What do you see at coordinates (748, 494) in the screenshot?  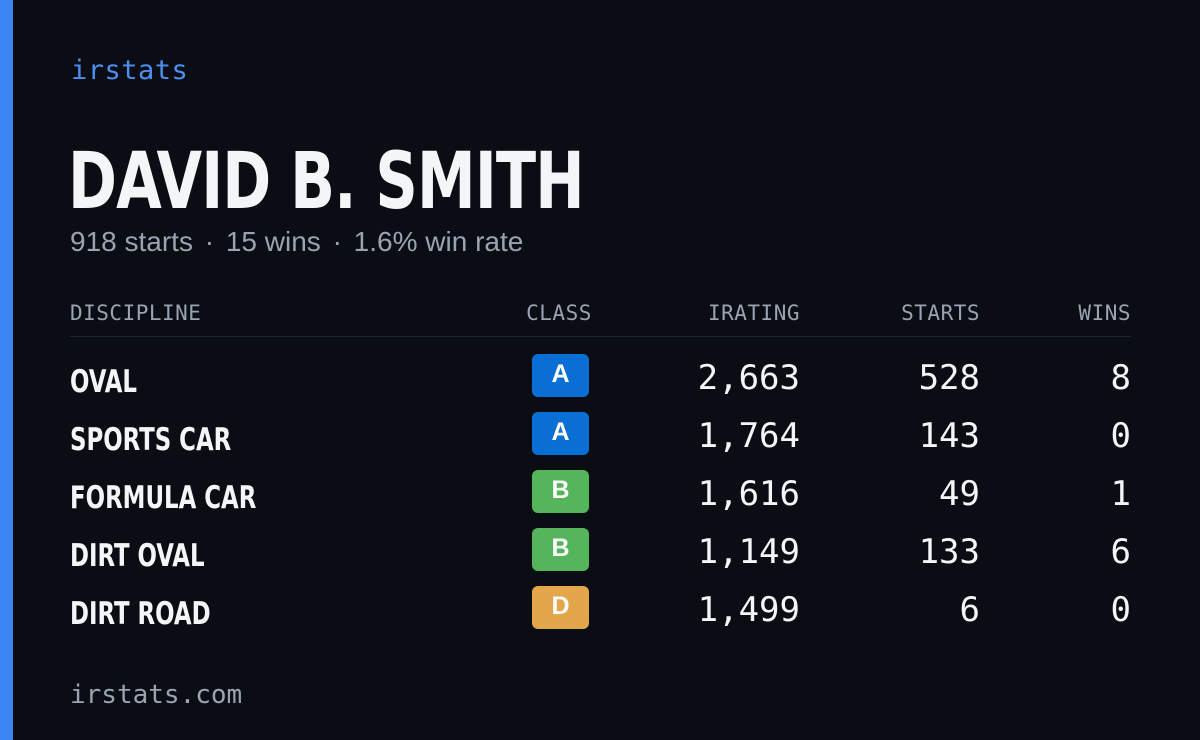 I see `irating-value: 1,616` at bounding box center [748, 494].